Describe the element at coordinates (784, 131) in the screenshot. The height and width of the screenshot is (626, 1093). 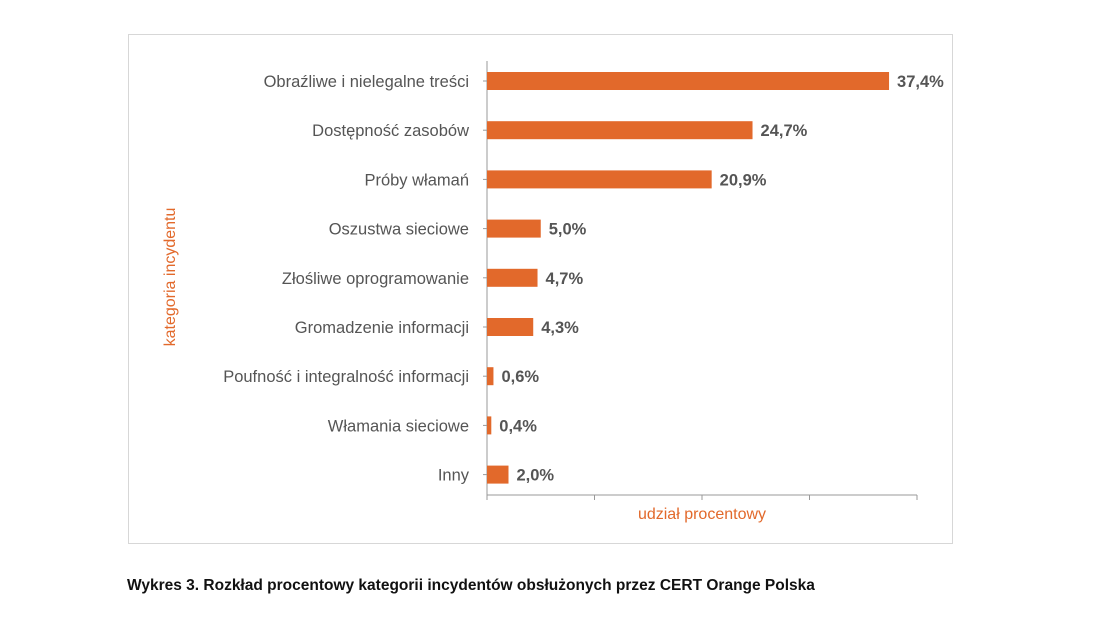
I see `value-label: 24,7%` at that location.